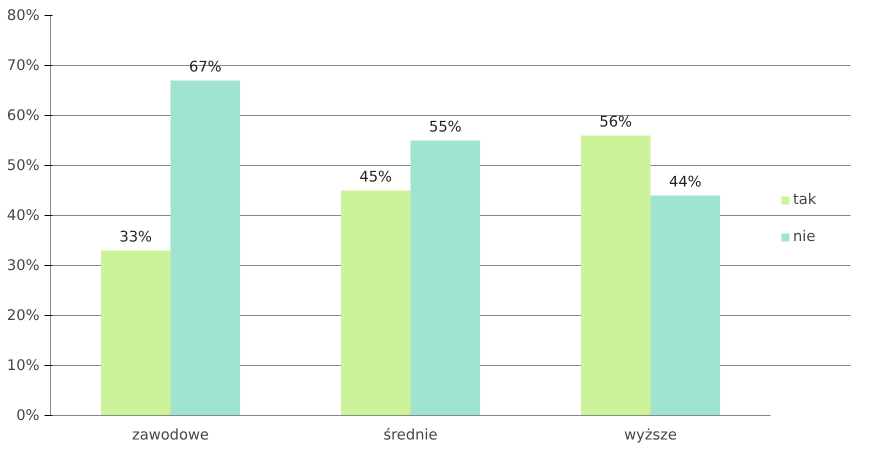 This screenshot has width=896, height=476. Describe the element at coordinates (410, 435) in the screenshot. I see `x-tick-label: średnie` at that location.